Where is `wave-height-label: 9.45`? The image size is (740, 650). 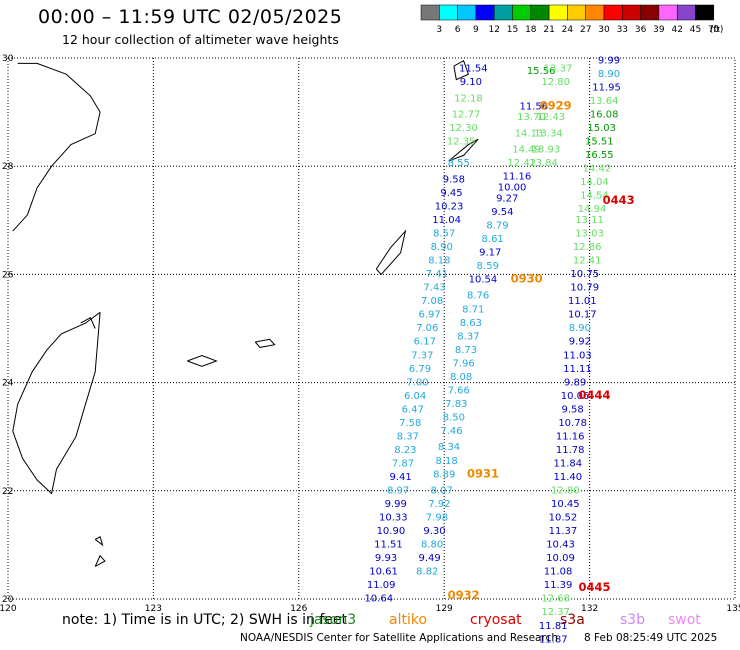
wave-height-label: 9.45 is located at coordinates (451, 193).